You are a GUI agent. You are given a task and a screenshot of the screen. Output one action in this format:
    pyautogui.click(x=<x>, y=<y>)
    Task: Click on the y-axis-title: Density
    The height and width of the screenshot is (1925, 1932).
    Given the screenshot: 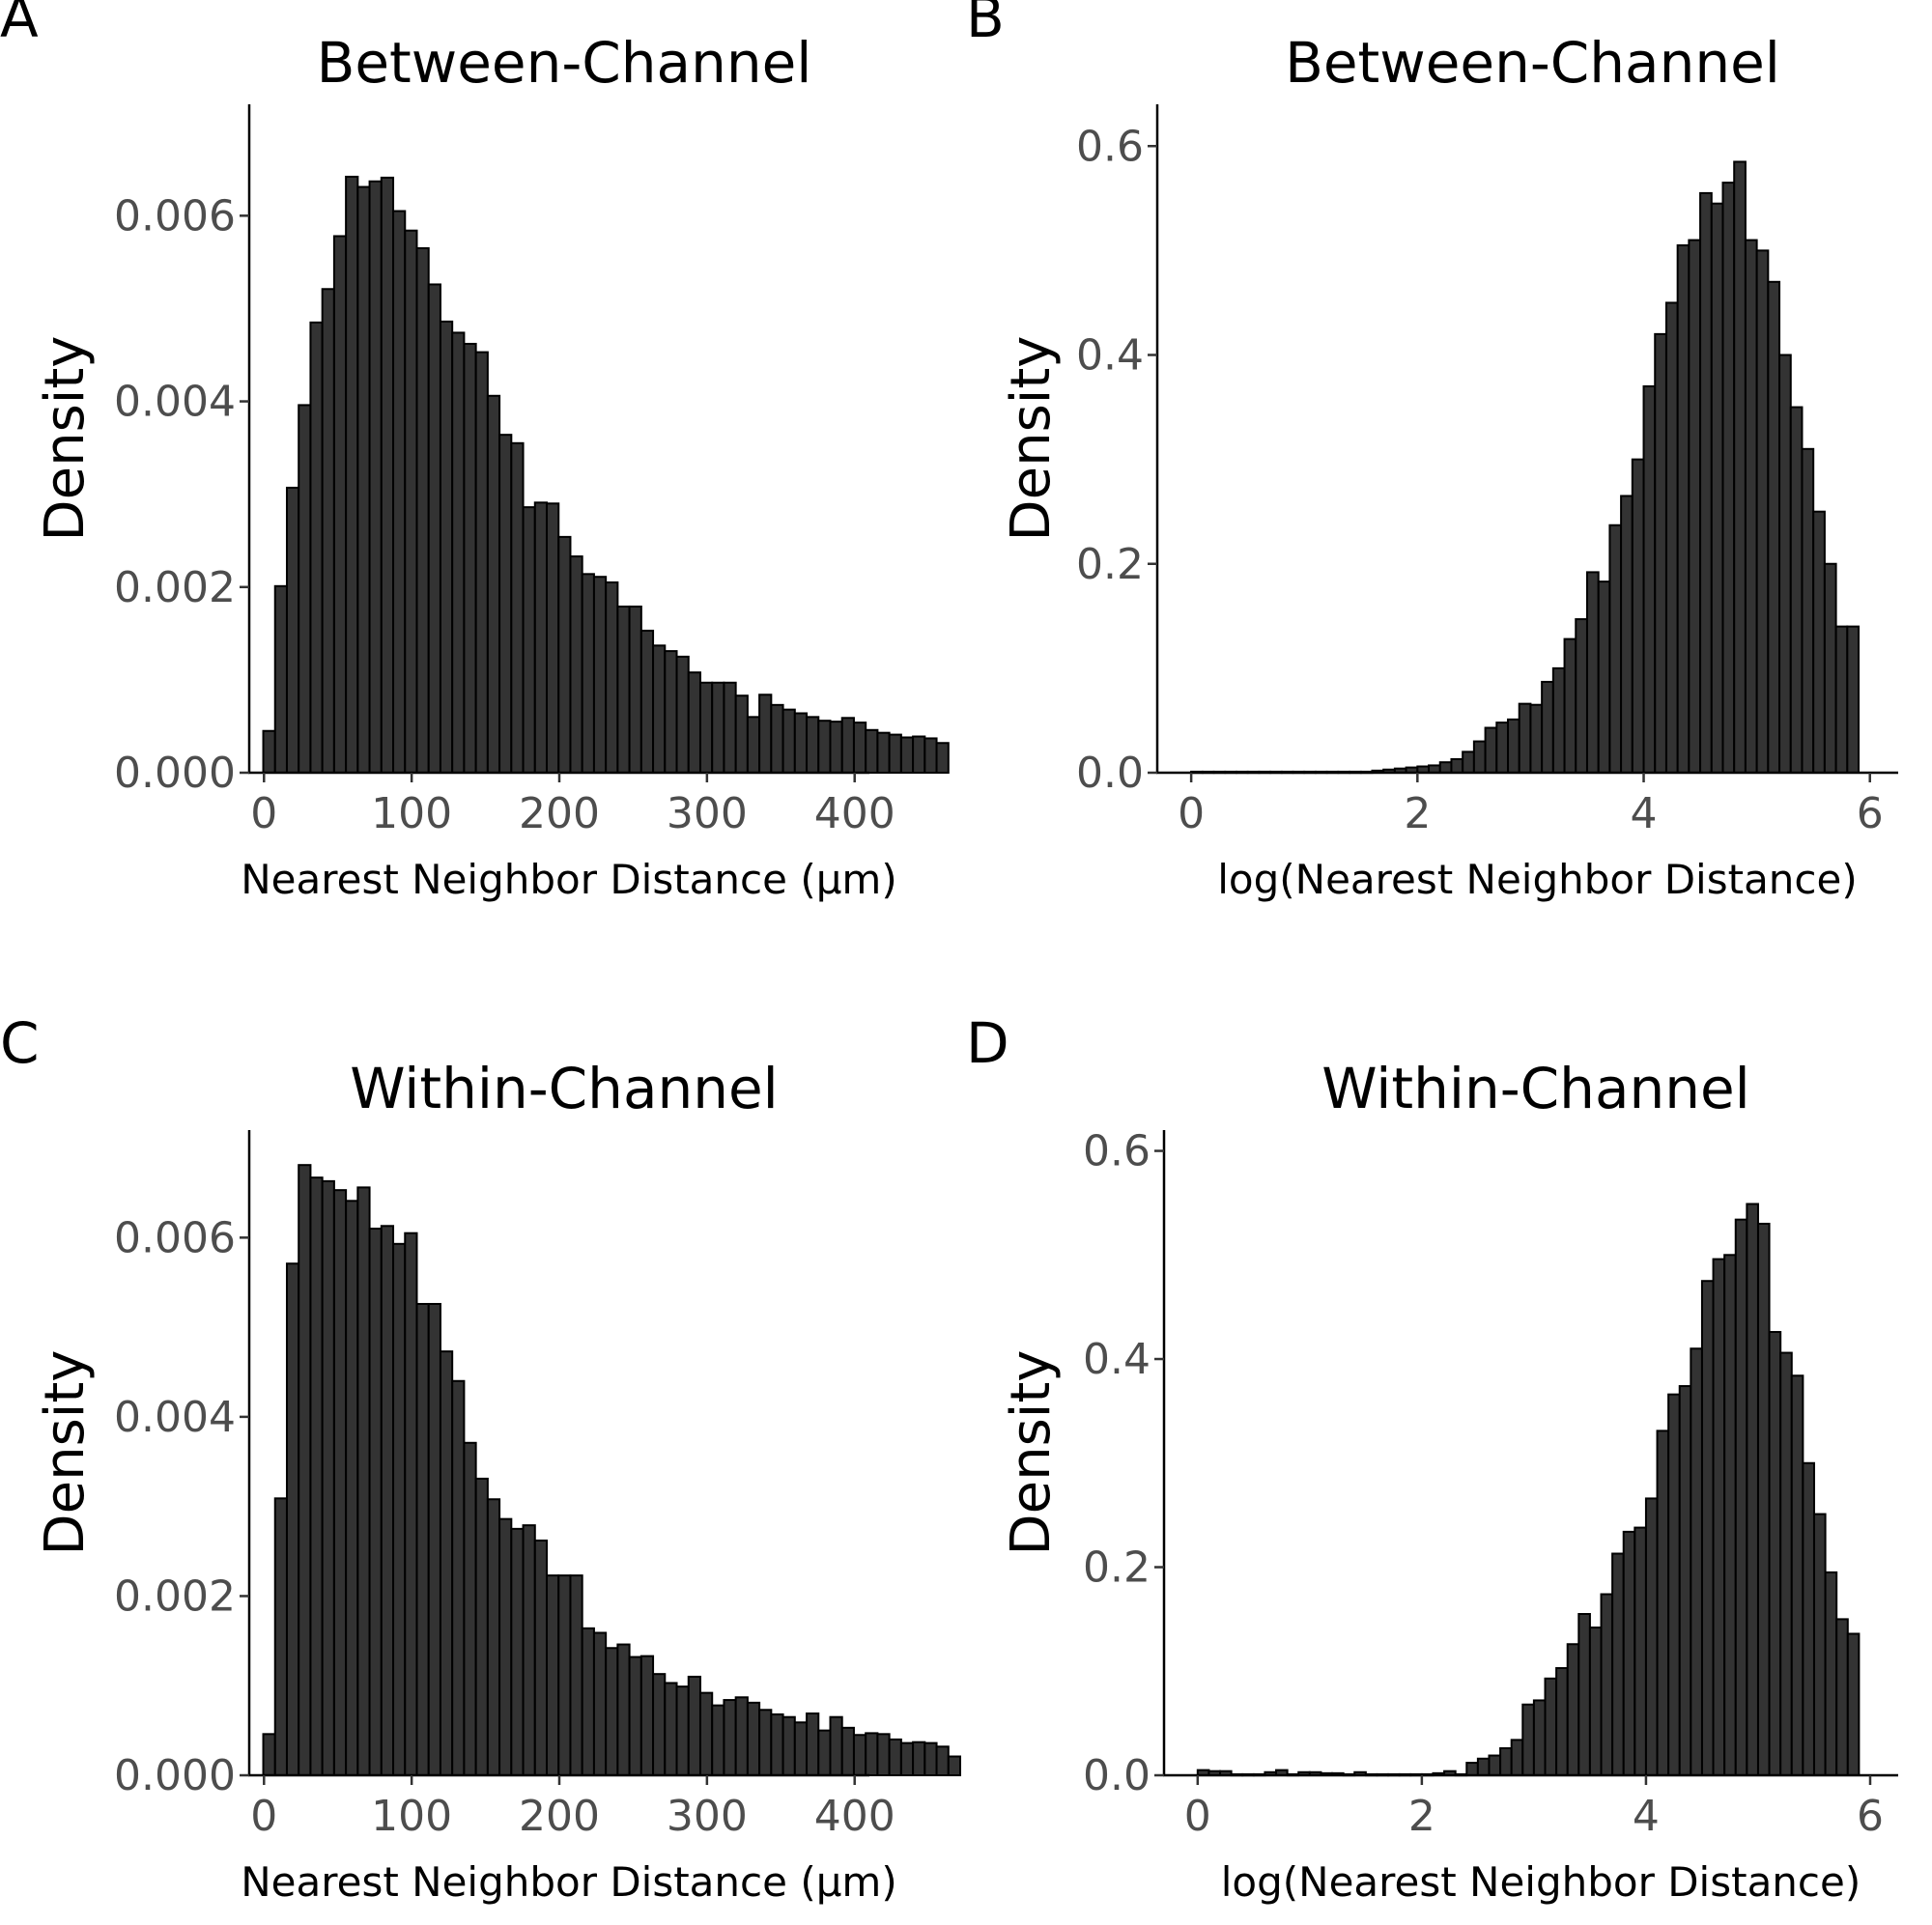 What is the action you would take?
    pyautogui.click(x=1031, y=1453)
    